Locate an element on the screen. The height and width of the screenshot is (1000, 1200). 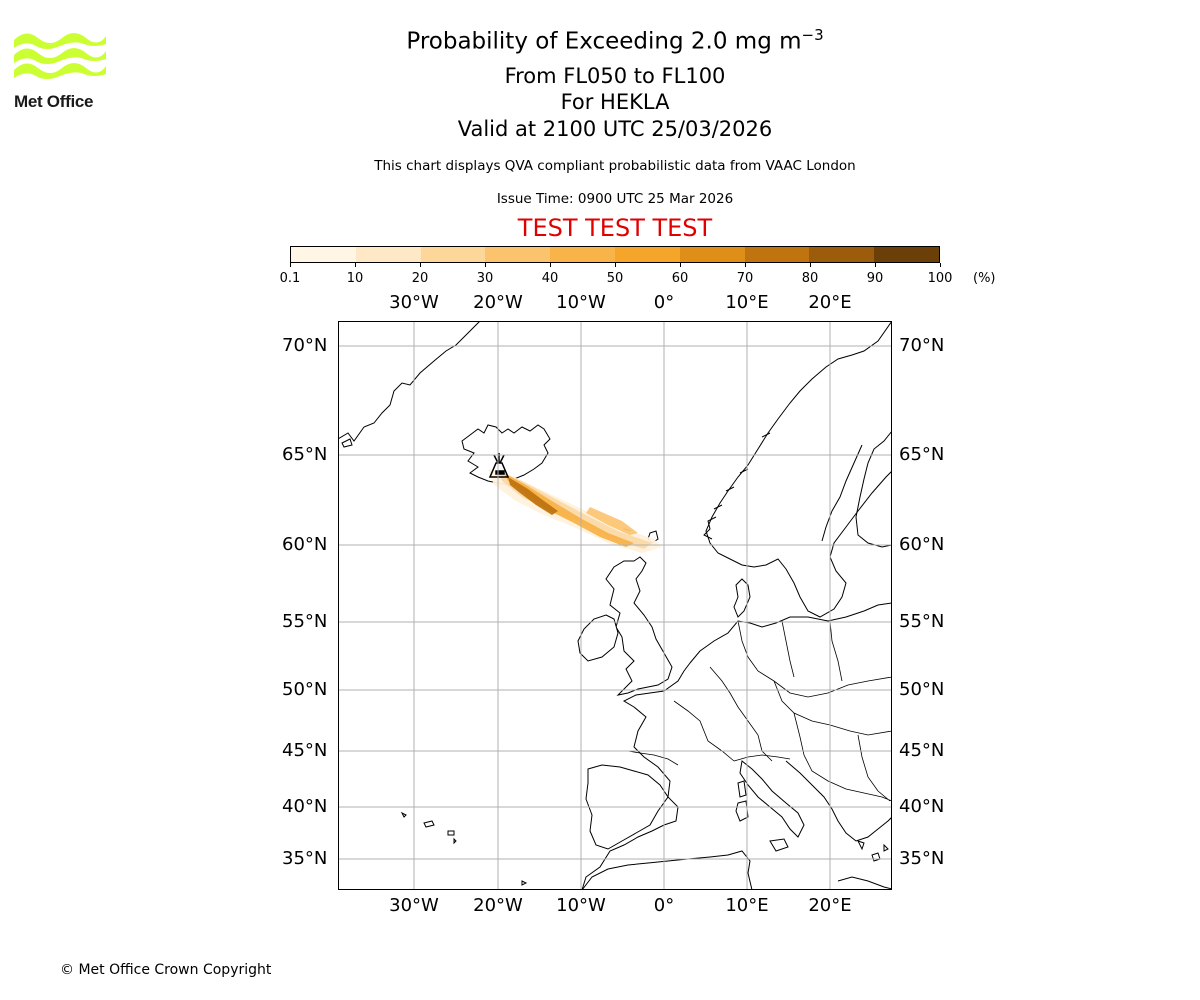
longitude-label-top: 30°W is located at coordinates (414, 302).